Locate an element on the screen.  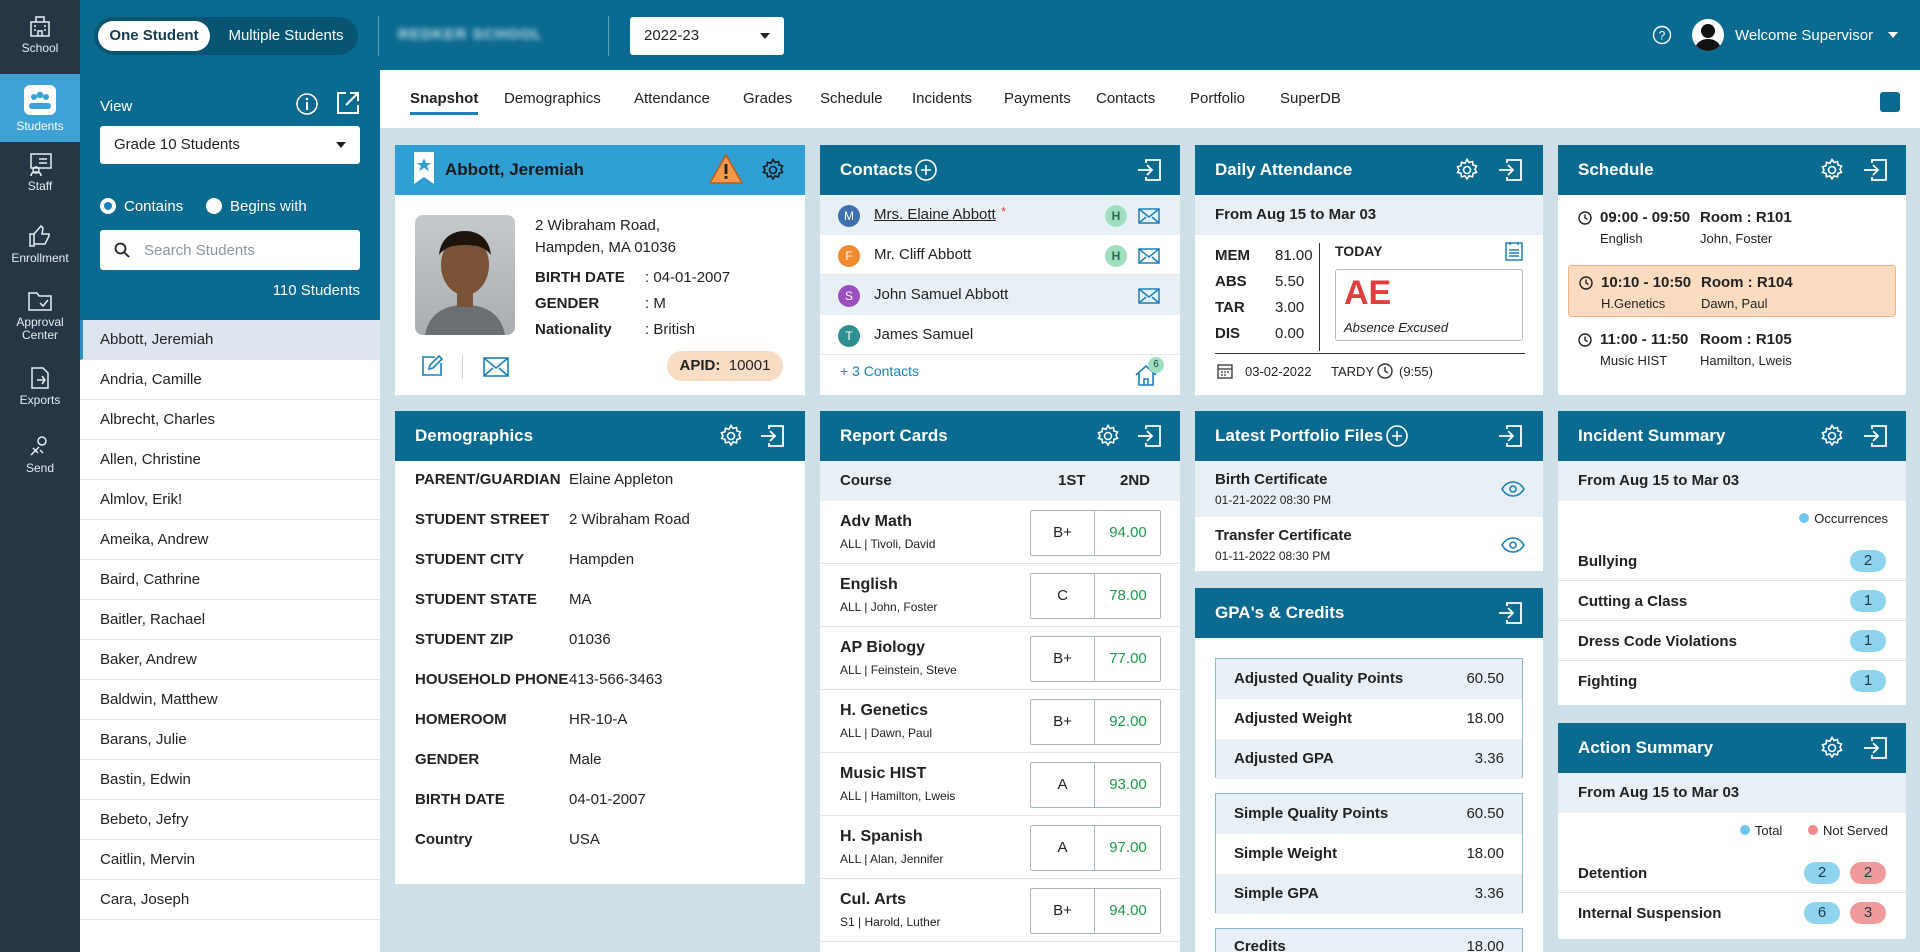
begins-with-radio: Begins with is located at coordinates (256, 206).